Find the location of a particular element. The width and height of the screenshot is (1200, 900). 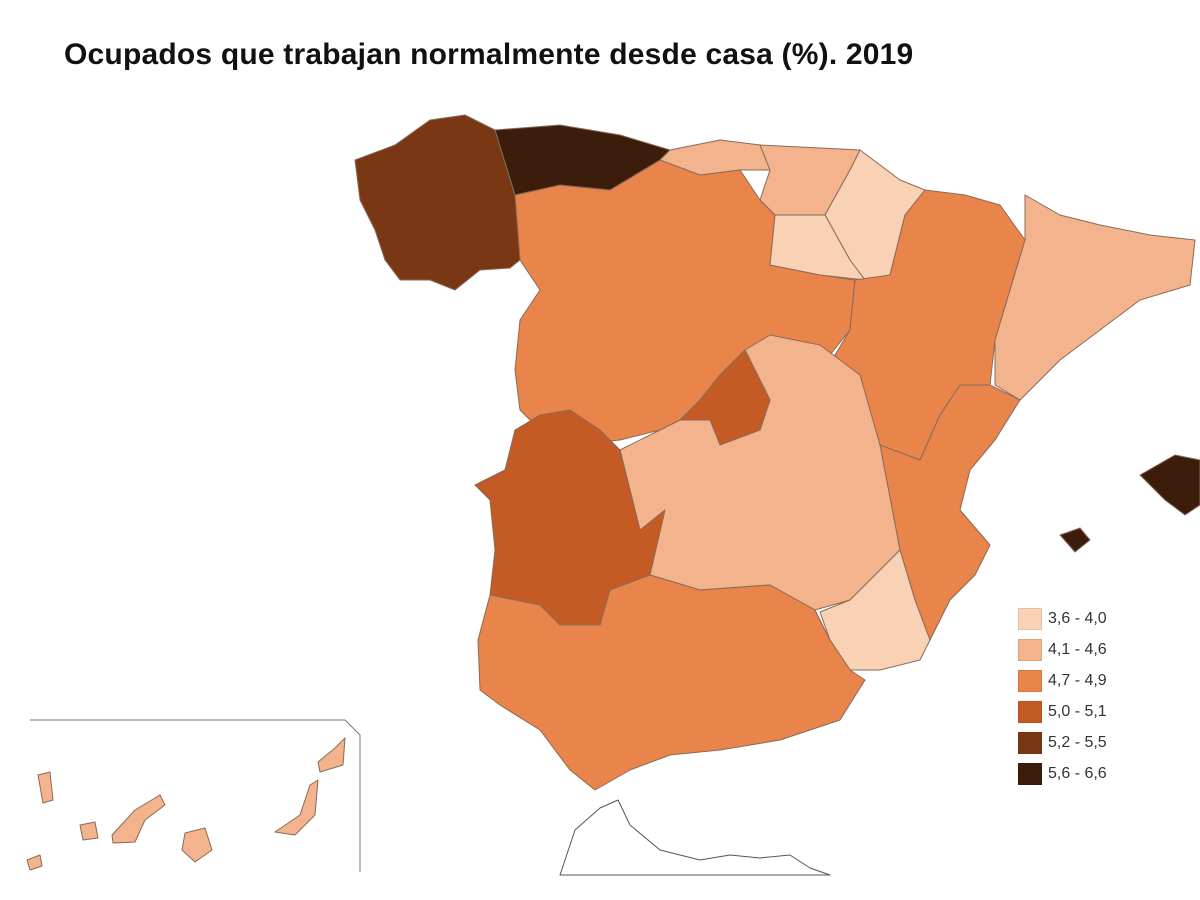

legend-label: 5,2 - 5,5 is located at coordinates (1077, 742).